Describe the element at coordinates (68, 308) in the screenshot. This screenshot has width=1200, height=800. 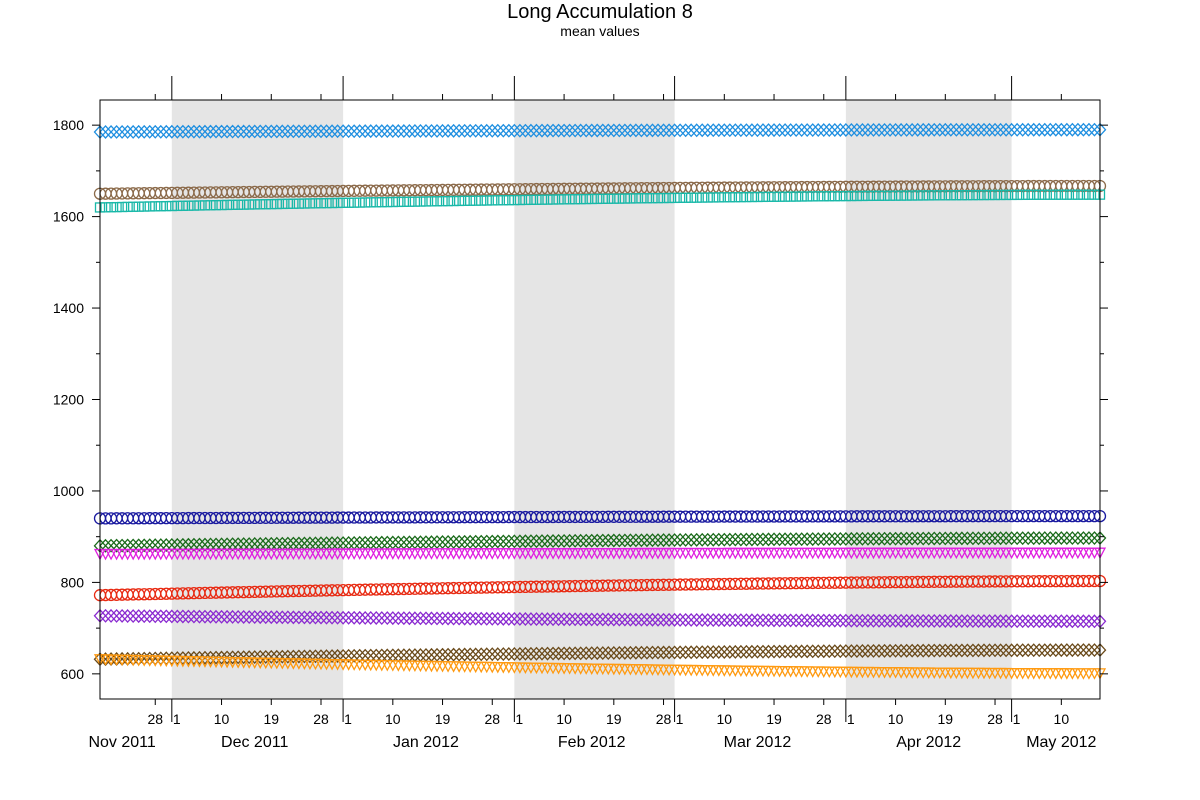
I see `y-tick-label: 1400` at that location.